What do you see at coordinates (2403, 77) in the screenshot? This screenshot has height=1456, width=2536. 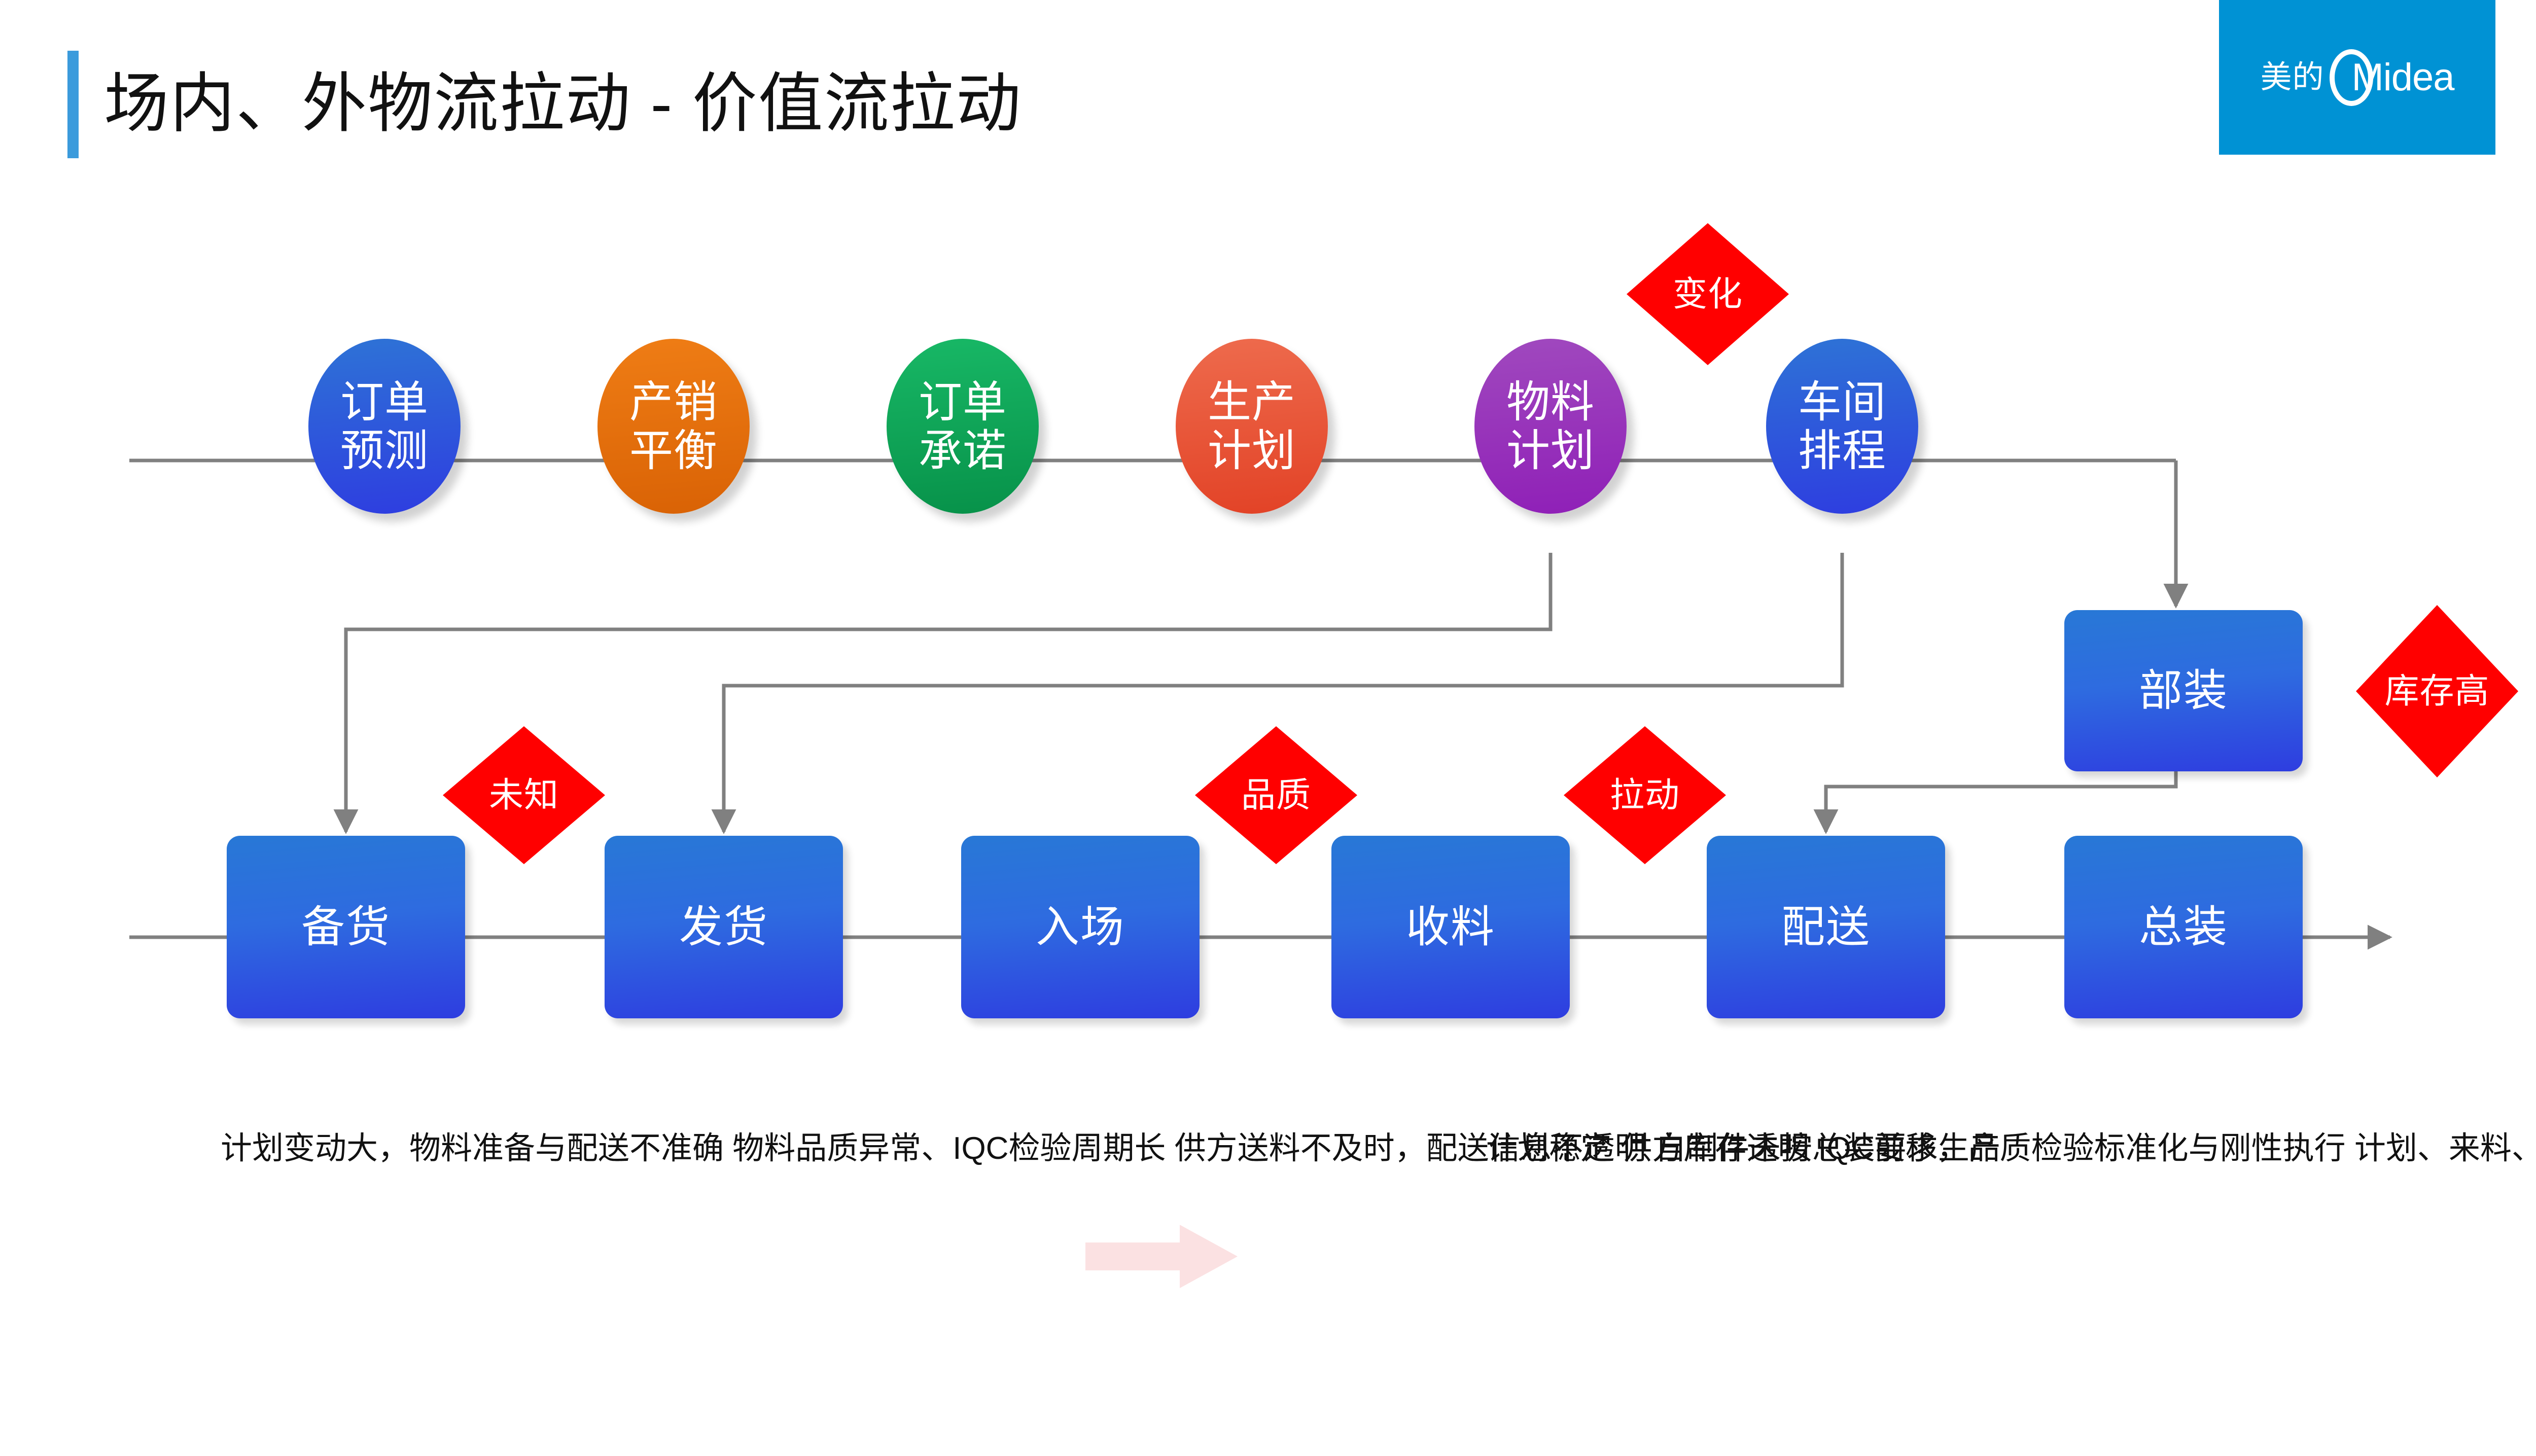 I see `logo-wordmark: Midea` at bounding box center [2403, 77].